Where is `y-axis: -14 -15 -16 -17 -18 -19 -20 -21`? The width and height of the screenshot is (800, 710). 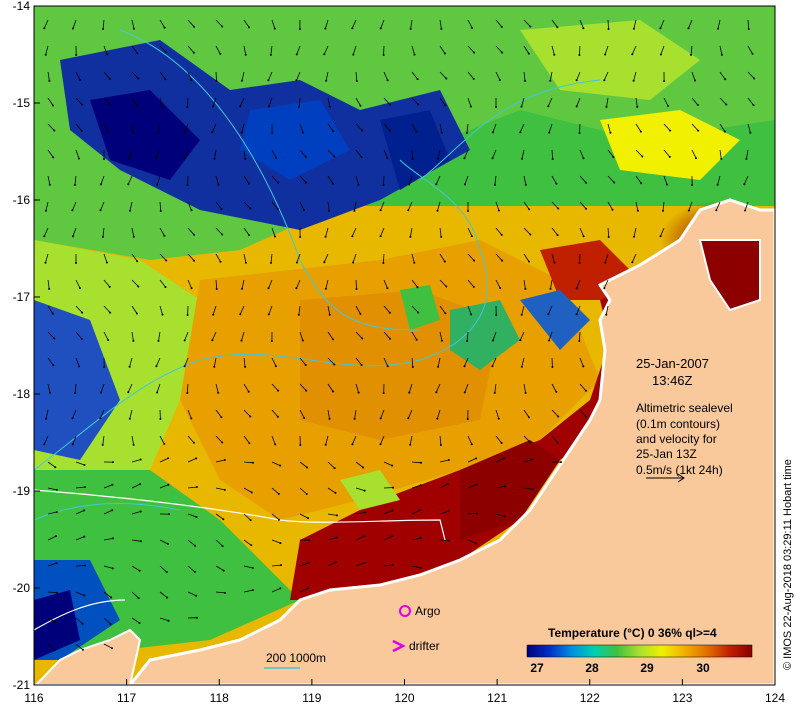
y-axis: -14 -15 -16 -17 -18 -19 -20 -21 is located at coordinates (26, 346).